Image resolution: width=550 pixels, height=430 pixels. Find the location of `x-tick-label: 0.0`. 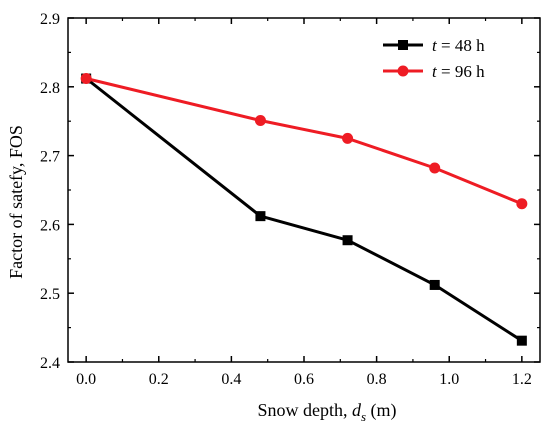

x-tick-label: 0.0 is located at coordinates (86, 379).